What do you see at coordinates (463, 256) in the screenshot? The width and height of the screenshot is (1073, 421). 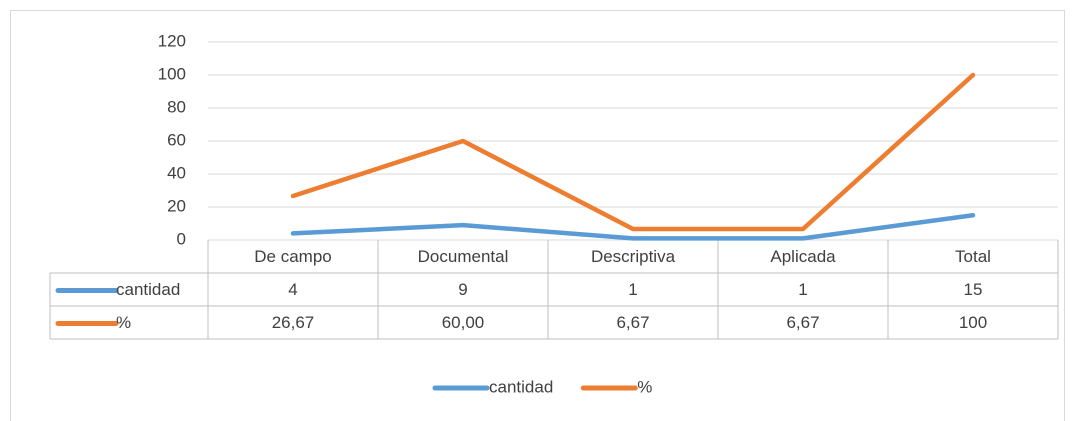 I see `x-tick-label: Documental` at bounding box center [463, 256].